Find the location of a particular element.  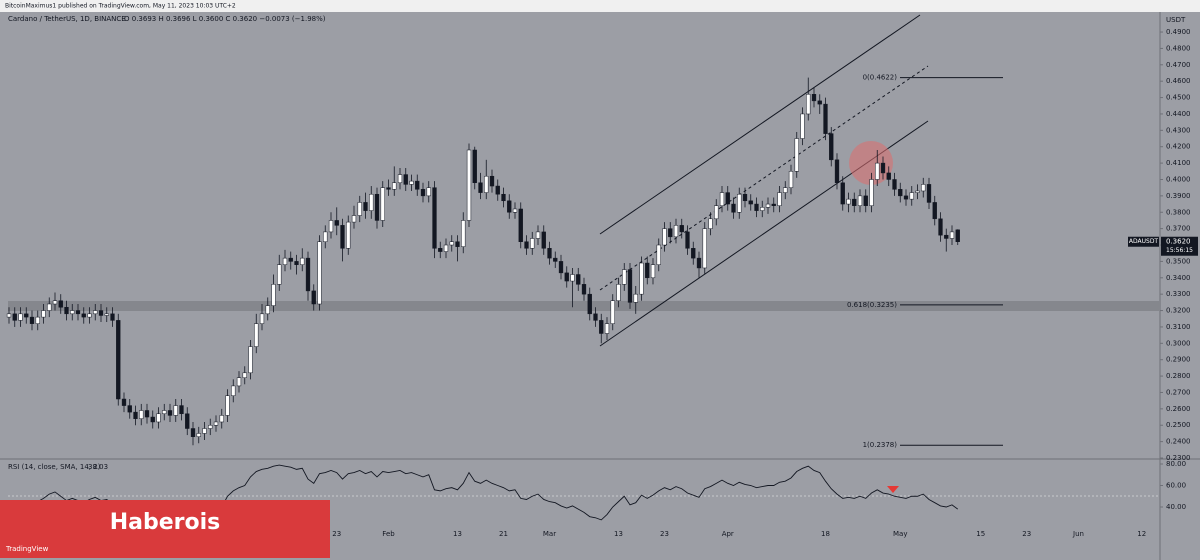

y-tick-label: 0.4700 is located at coordinates (1178, 65).